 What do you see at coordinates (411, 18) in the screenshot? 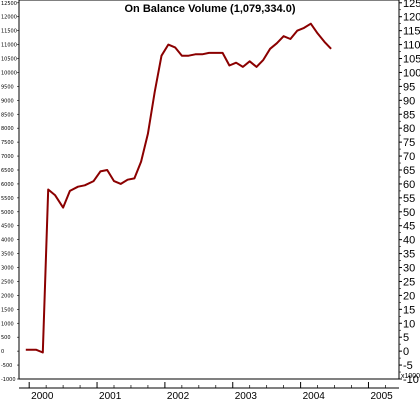
I see `right-tick-label: 120` at bounding box center [411, 18].